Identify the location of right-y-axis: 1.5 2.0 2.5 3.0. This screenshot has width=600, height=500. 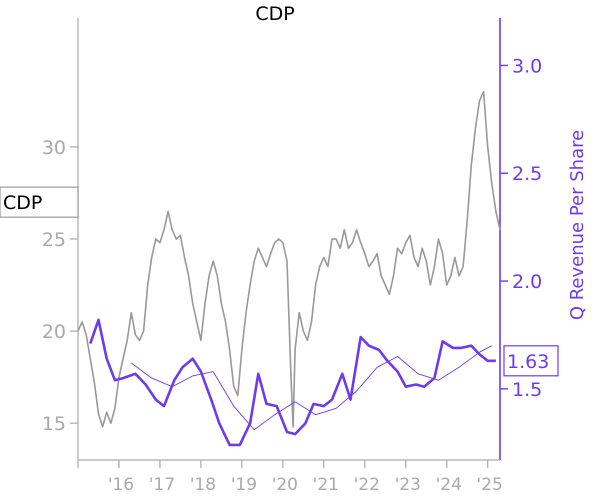
(520, 239).